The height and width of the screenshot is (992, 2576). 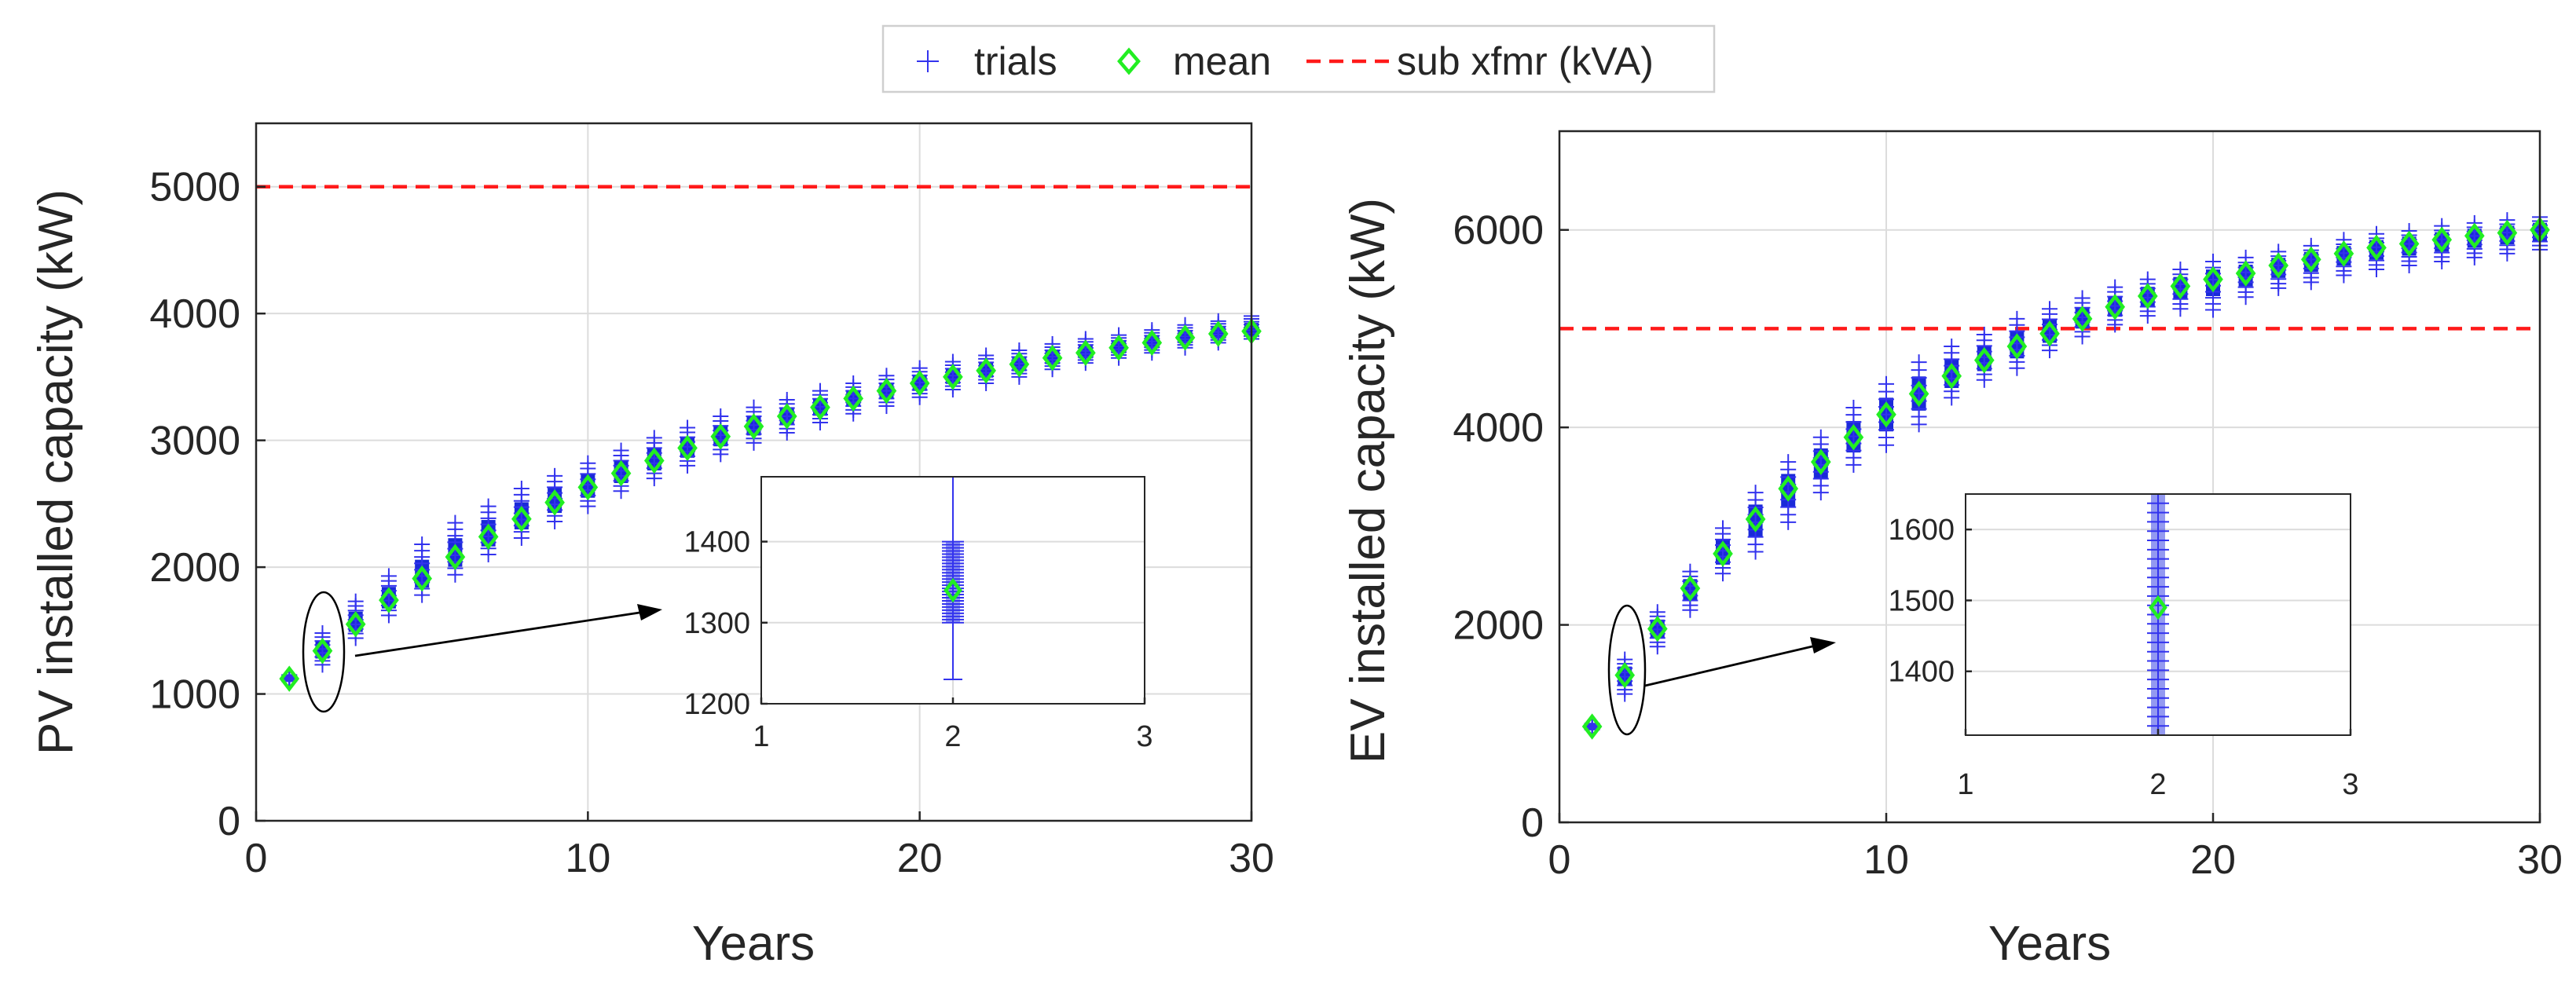 What do you see at coordinates (1368, 480) in the screenshot?
I see `ev-y-axis-title: EV installed capacity (kW)` at bounding box center [1368, 480].